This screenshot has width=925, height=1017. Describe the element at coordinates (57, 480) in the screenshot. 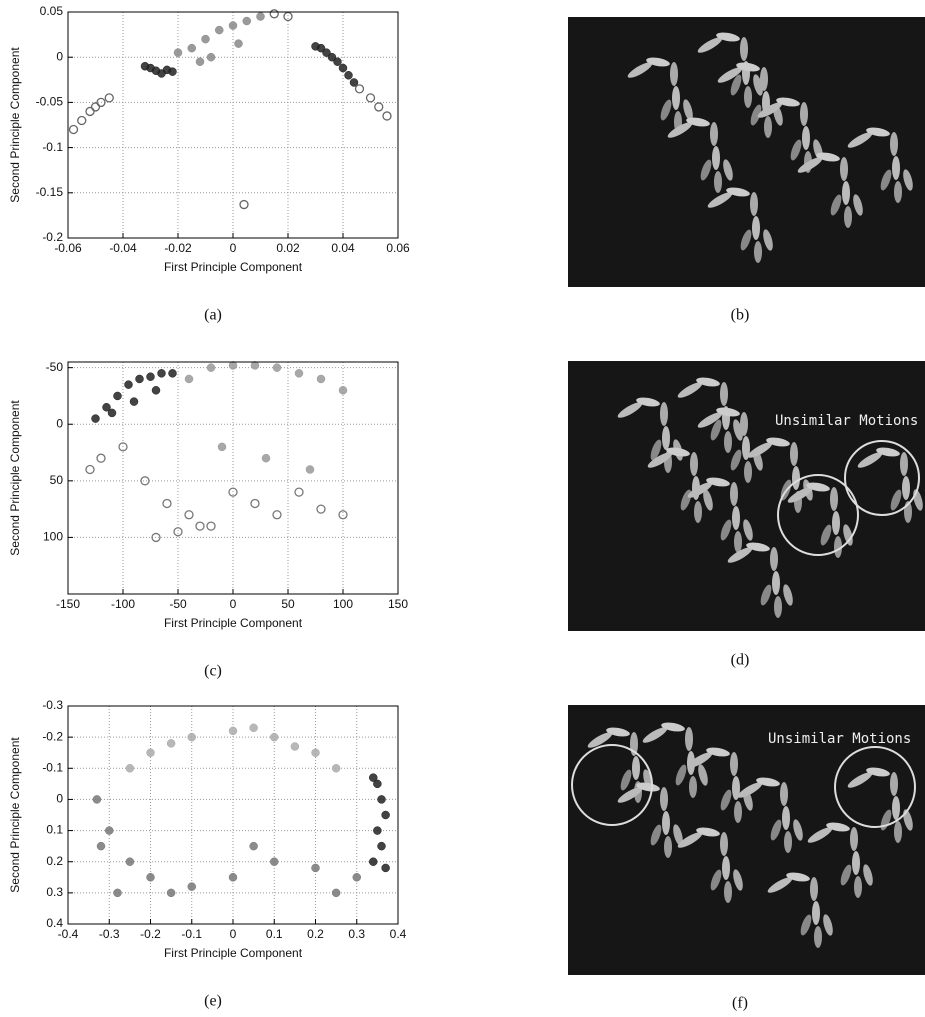

I see `y-tick-label: 50` at that location.